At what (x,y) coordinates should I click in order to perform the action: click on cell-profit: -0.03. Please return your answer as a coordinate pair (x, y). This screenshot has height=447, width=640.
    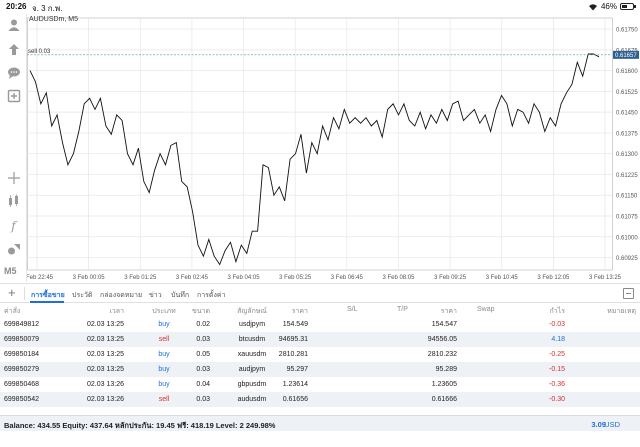
    Looking at the image, I should click on (557, 324).